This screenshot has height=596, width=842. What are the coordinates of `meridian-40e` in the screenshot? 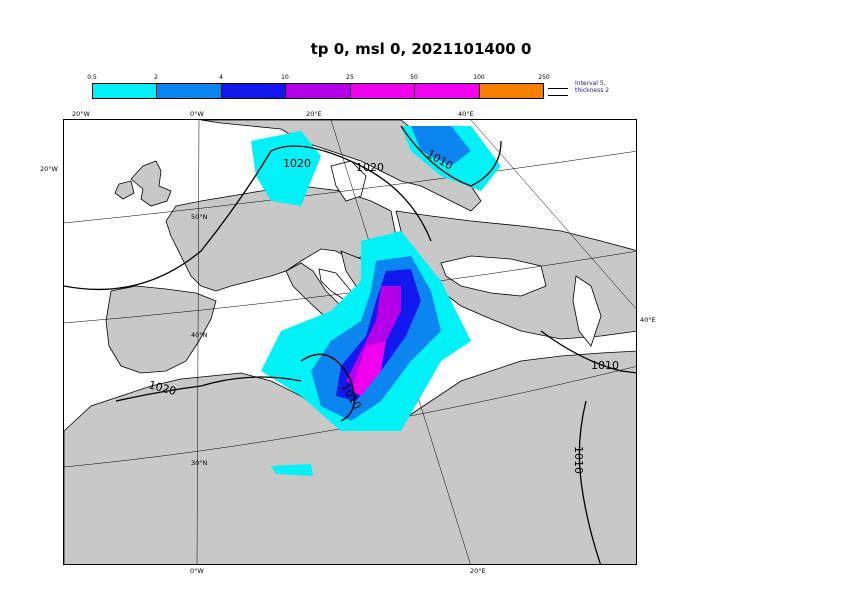 It's located at (553, 215).